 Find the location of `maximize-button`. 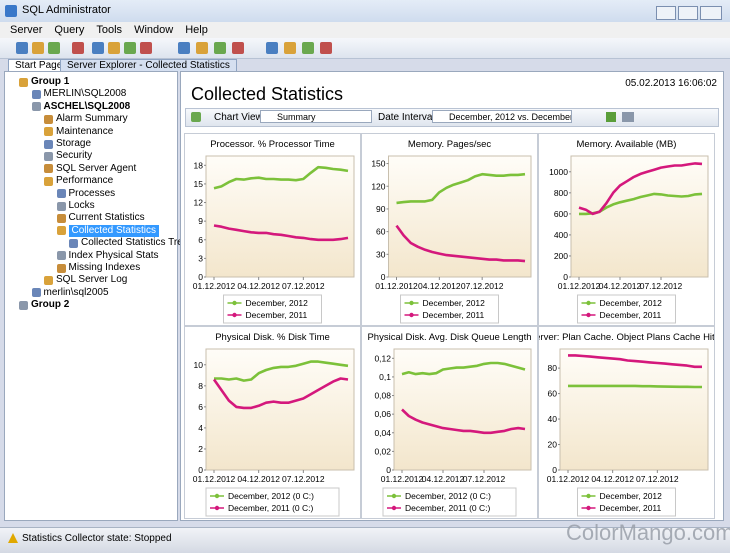

maximize-button is located at coordinates (688, 13).